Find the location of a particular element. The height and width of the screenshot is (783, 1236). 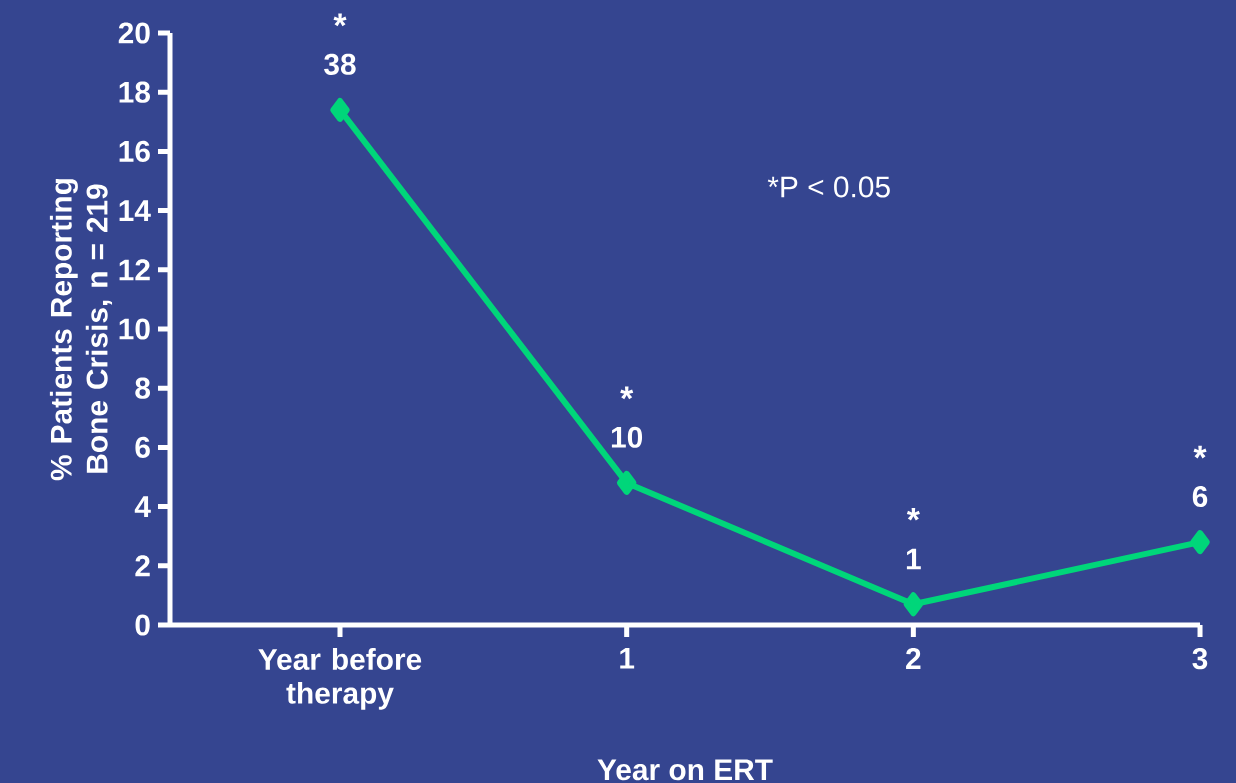

annotation: 10 is located at coordinates (627, 437).